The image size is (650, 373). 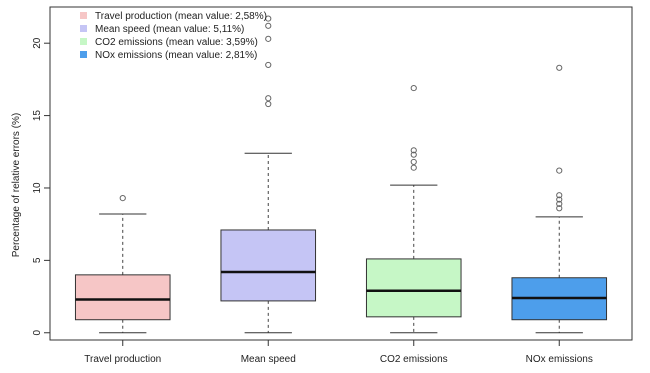 What do you see at coordinates (16, 185) in the screenshot?
I see `y-axis-label: Percentage of relative errors (%)` at bounding box center [16, 185].